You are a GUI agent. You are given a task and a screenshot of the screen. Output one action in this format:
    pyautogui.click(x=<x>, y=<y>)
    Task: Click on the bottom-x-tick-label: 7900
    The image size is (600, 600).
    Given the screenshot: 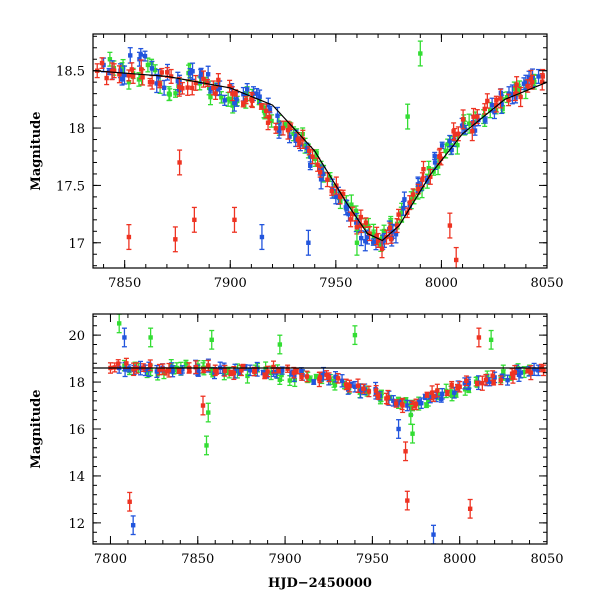 What is the action you would take?
    pyautogui.click(x=285, y=559)
    